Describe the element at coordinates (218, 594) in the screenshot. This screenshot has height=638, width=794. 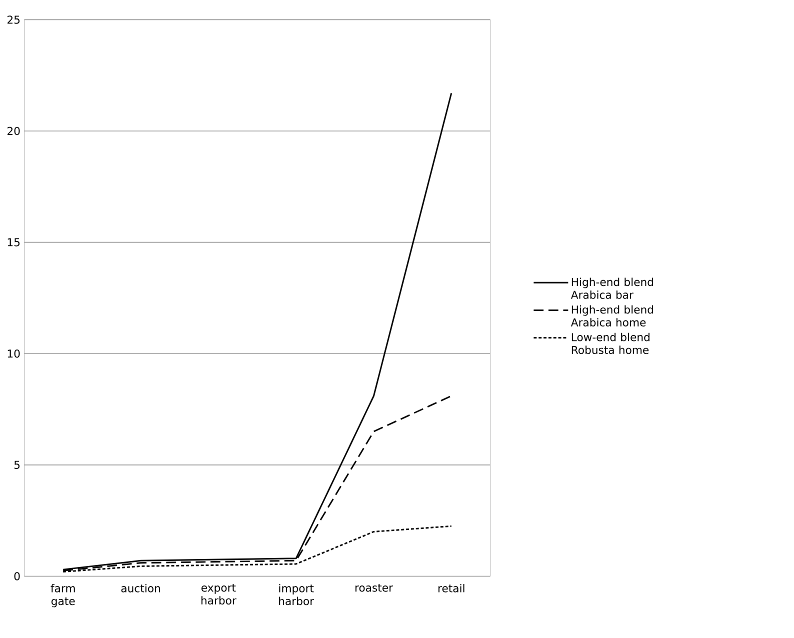
I see `x-tick-label: export harbor` at that location.